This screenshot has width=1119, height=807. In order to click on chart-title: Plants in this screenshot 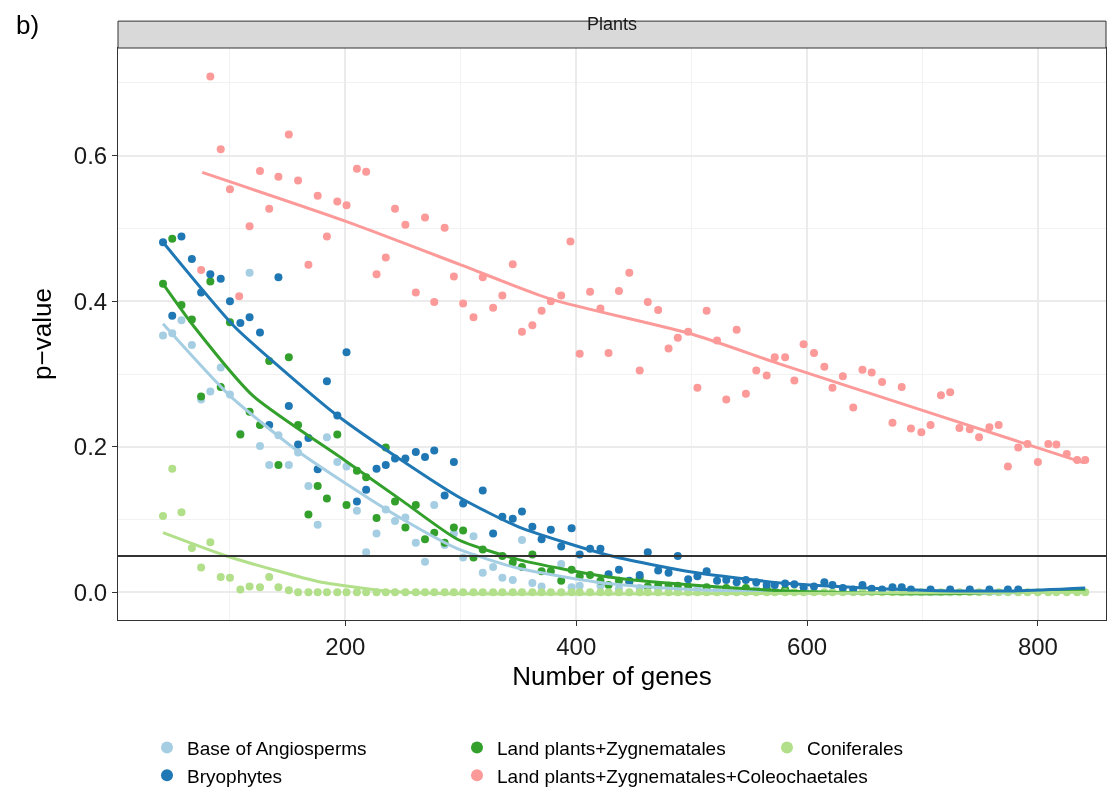, I will do `click(612, 24)`.